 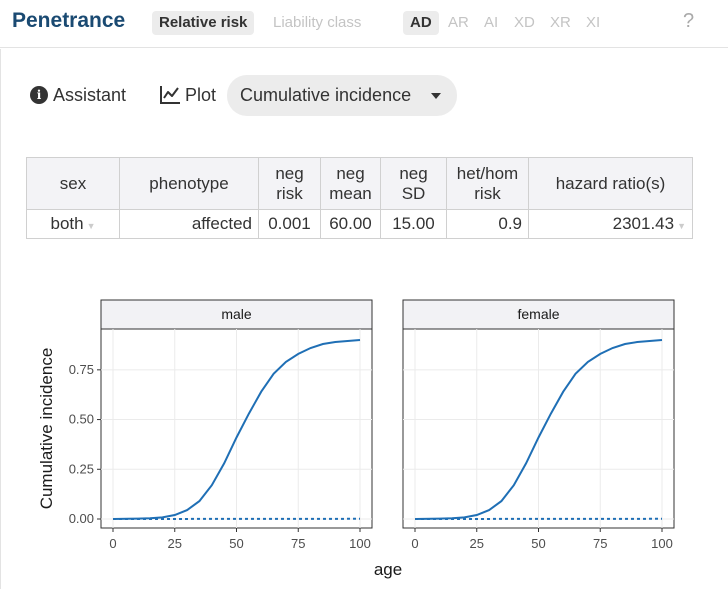 I want to click on col-header-hazard-ratios: hazard ratio(s), so click(x=610, y=183).